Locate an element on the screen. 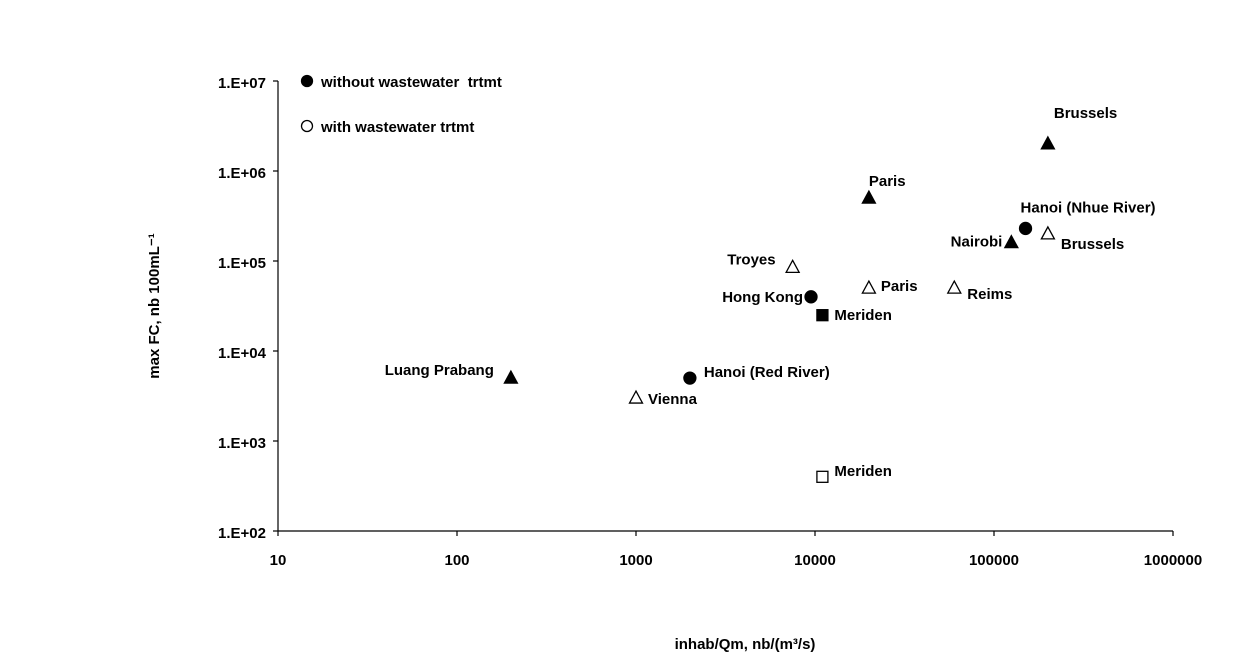 The height and width of the screenshot is (664, 1257). point-label: Vienna is located at coordinates (673, 399).